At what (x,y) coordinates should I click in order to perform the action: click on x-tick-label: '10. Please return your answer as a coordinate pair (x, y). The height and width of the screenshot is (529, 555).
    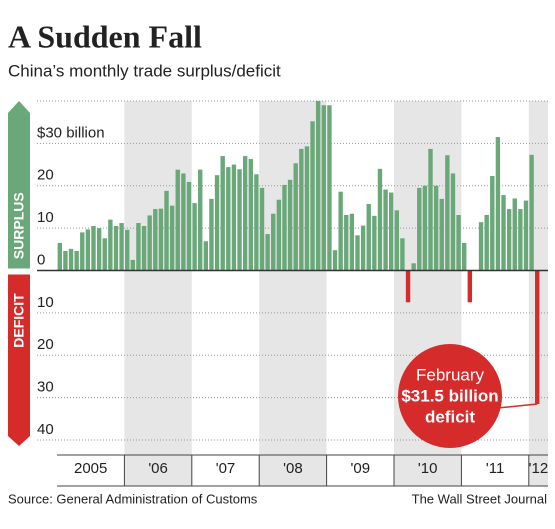
    Looking at the image, I should click on (428, 468).